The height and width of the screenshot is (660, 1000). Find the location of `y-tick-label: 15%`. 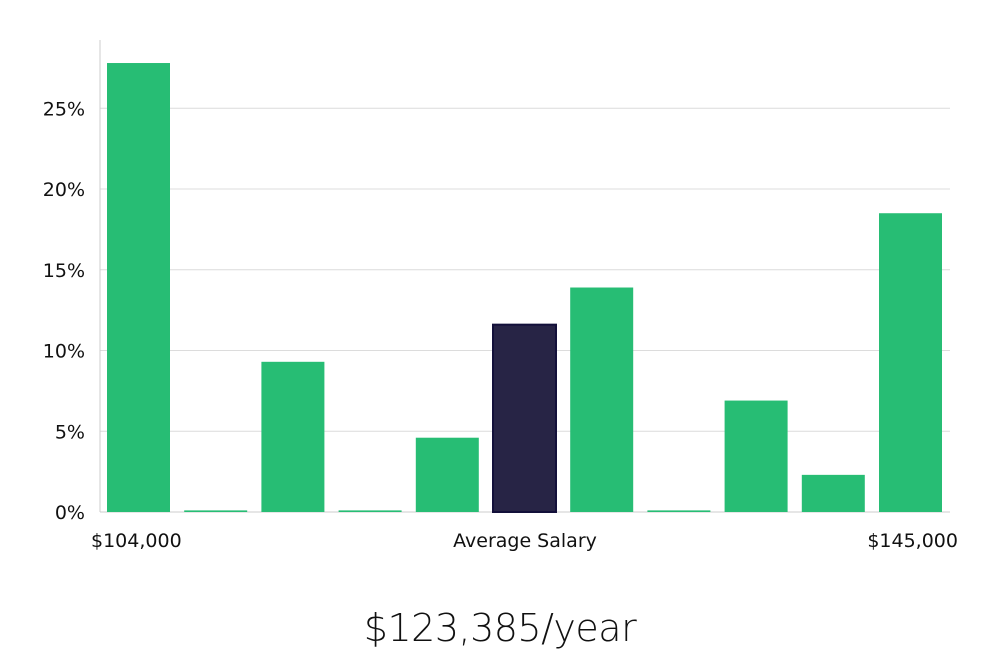

y-tick-label: 15% is located at coordinates (64, 271).